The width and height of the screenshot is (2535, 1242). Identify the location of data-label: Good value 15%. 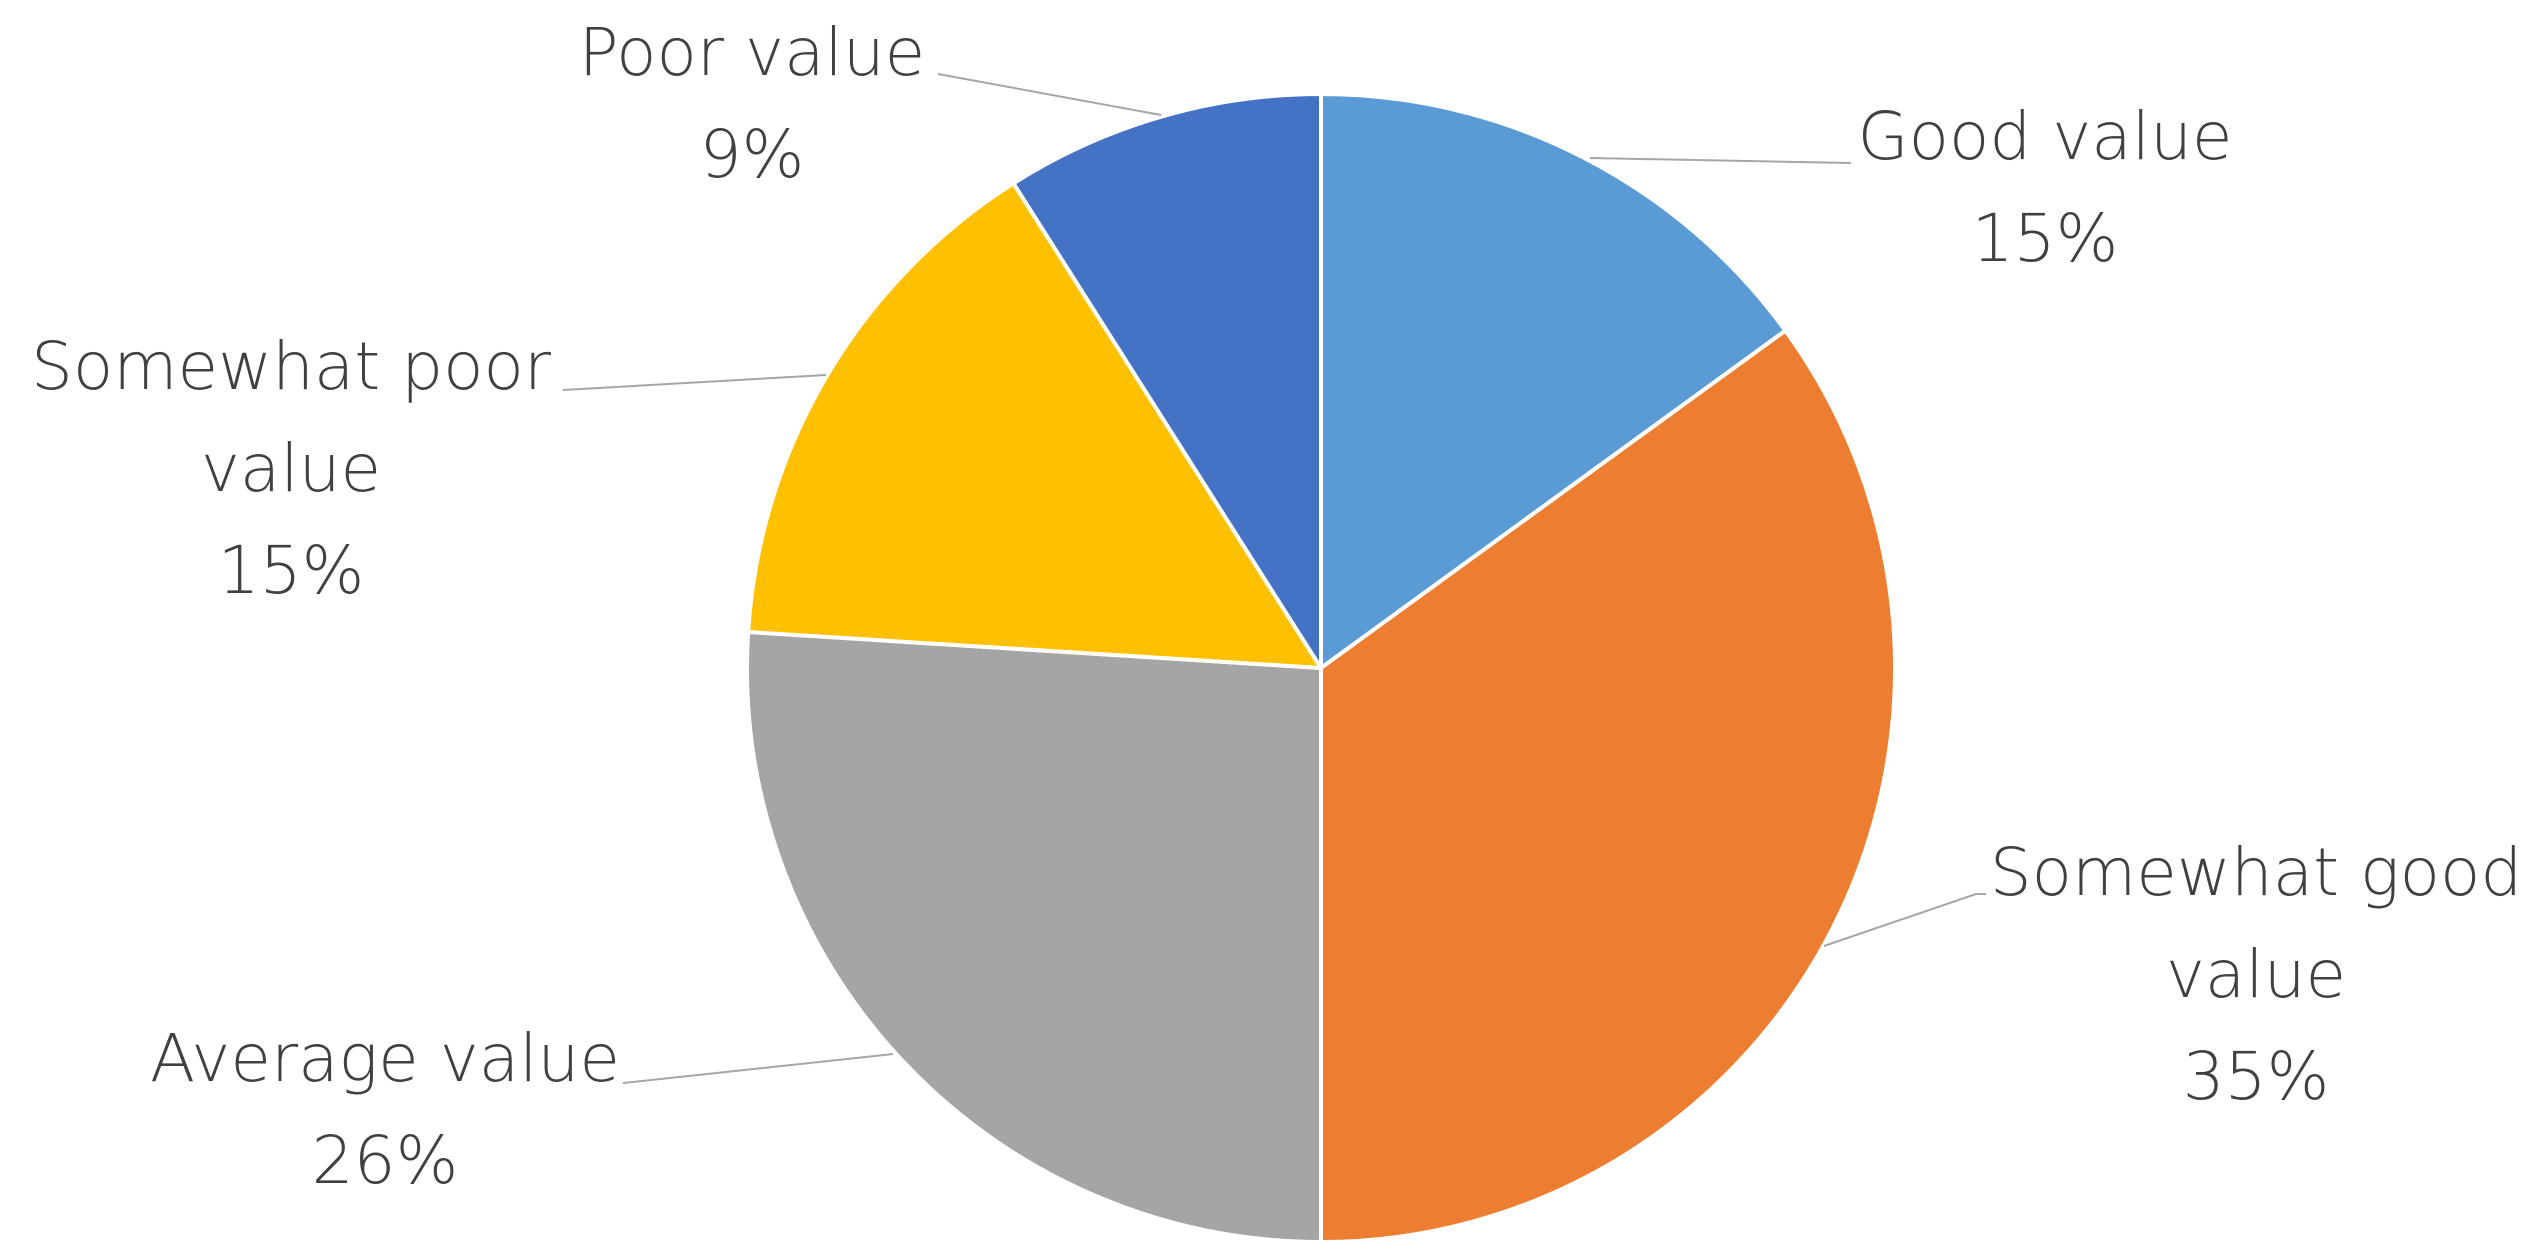
(2044, 188).